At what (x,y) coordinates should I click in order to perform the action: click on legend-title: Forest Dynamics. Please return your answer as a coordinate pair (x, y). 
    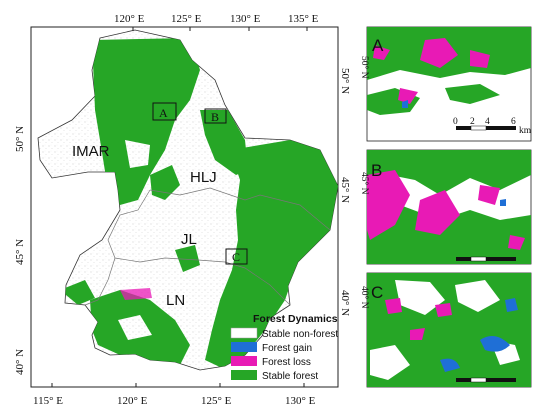
    Looking at the image, I should click on (295, 319).